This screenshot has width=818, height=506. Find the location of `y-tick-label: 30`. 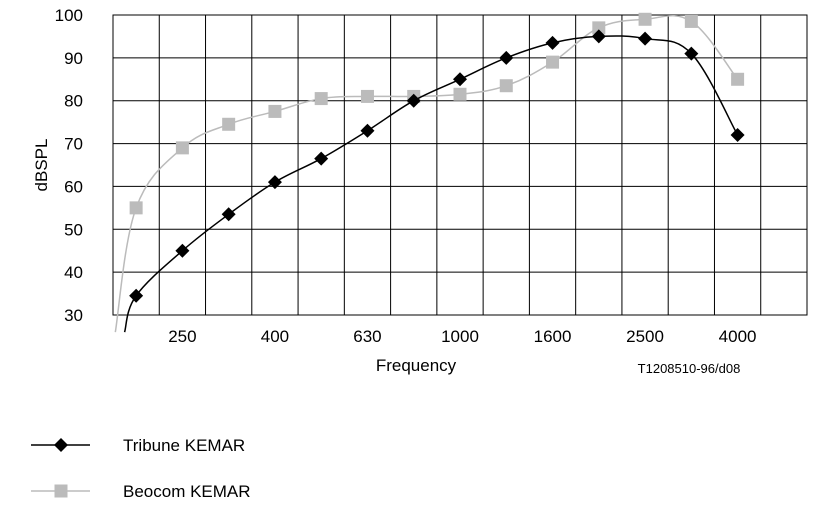

y-tick-label: 30 is located at coordinates (73, 315).